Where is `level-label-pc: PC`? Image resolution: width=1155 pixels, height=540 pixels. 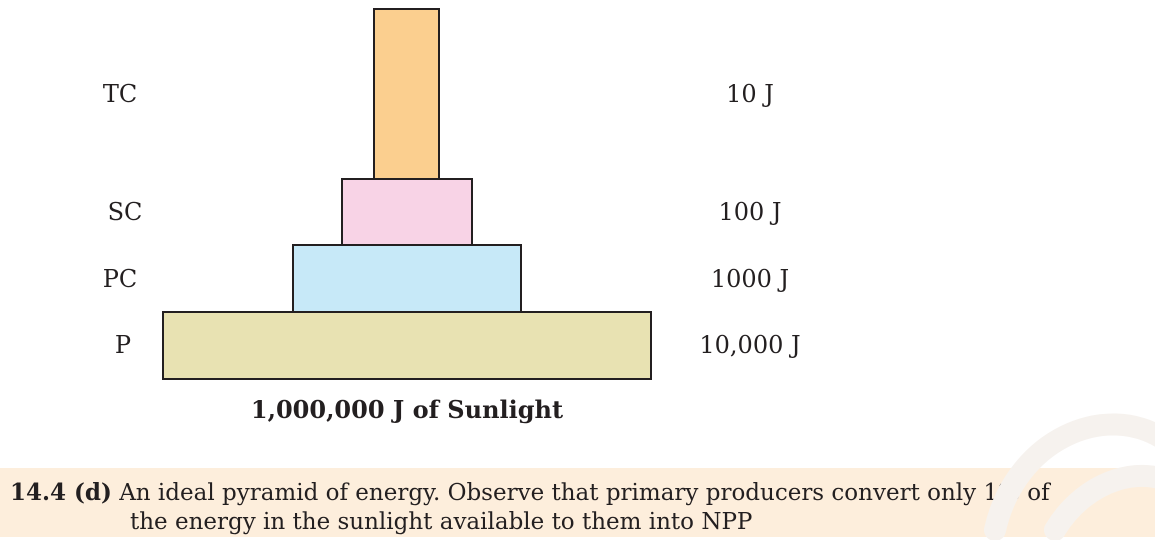 level-label-pc: PC is located at coordinates (120, 279).